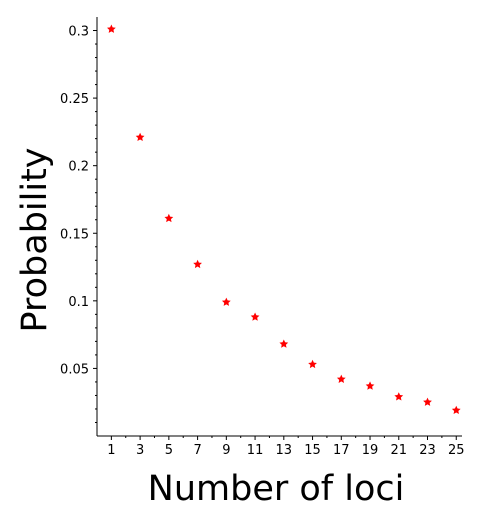 Image resolution: width=478 pixels, height=512 pixels. What do you see at coordinates (226, 450) in the screenshot?
I see `x-tick-label: 9` at bounding box center [226, 450].